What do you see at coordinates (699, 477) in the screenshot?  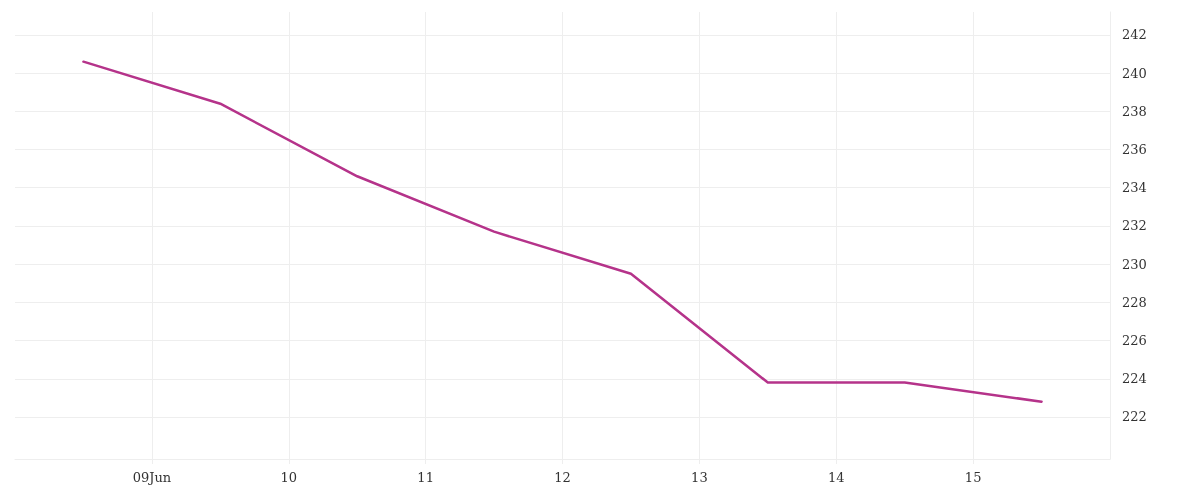 I see `x-tick-label: 13` at bounding box center [699, 477].